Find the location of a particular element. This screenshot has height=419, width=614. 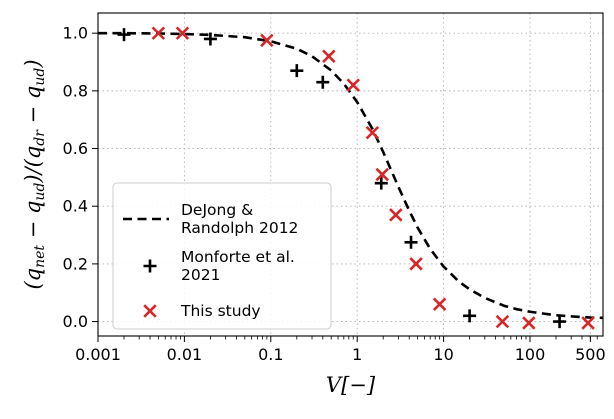

legend-label: Monforte et al. is located at coordinates (238, 257).